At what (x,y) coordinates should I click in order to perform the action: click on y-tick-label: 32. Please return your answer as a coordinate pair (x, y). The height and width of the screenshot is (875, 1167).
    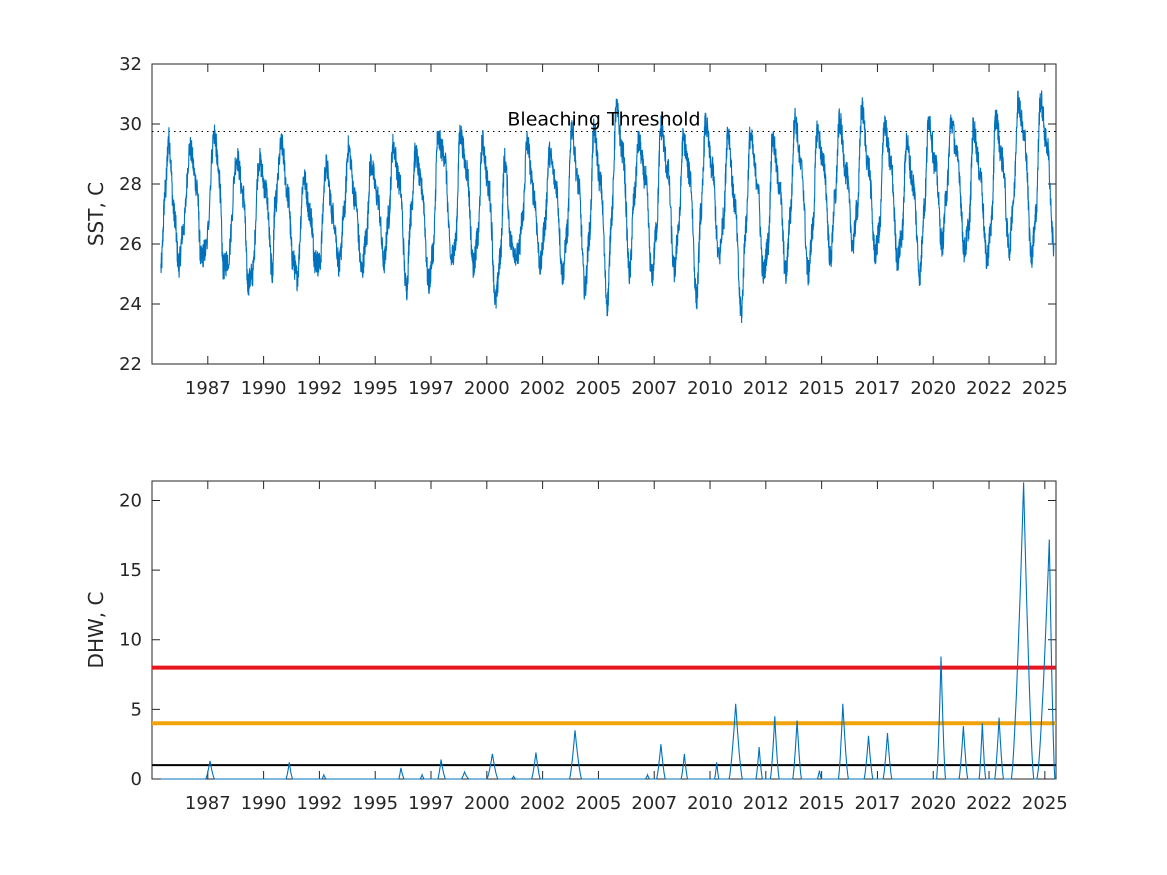
    Looking at the image, I should click on (130, 64).